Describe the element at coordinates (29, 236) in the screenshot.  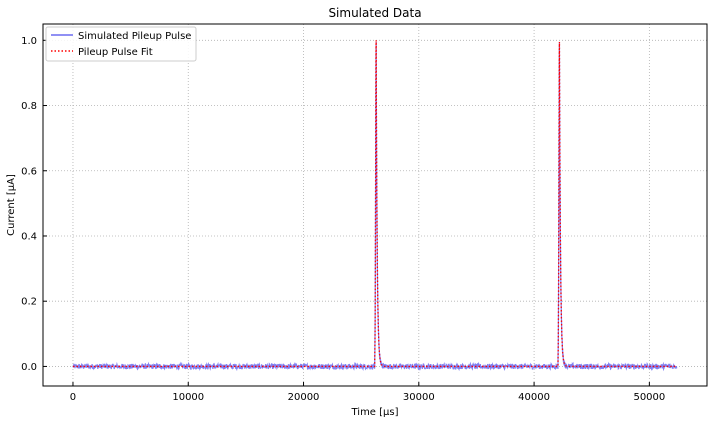
I see `y-tick-label: 0.4` at that location.